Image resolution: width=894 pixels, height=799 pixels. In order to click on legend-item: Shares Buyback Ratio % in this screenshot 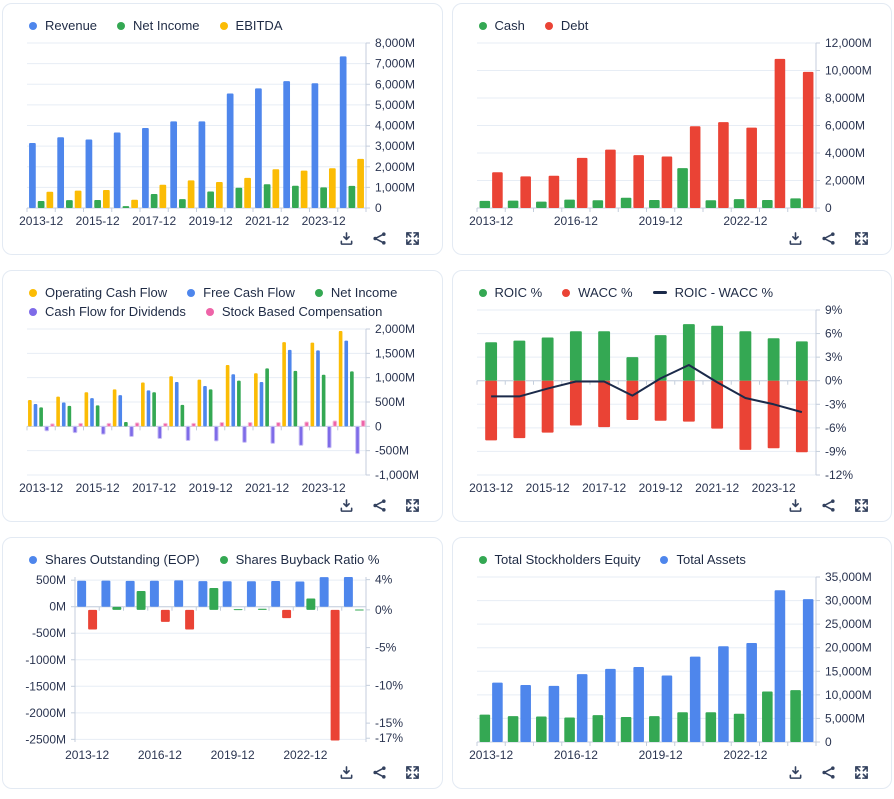, I will do `click(299, 559)`.